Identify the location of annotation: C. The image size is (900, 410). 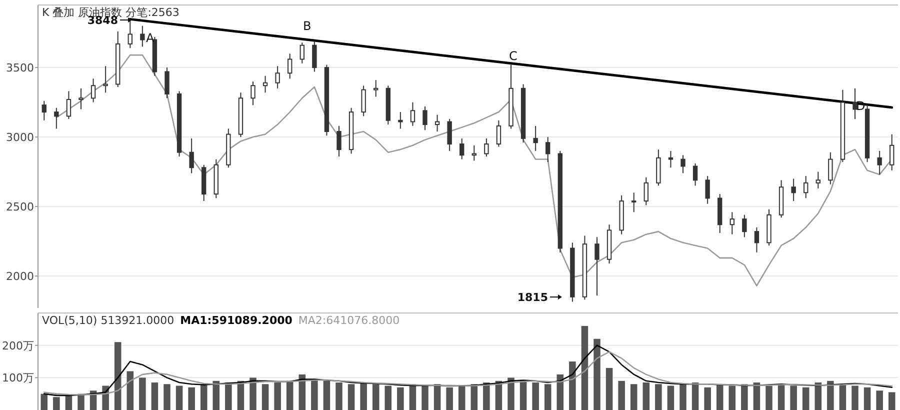
(513, 56).